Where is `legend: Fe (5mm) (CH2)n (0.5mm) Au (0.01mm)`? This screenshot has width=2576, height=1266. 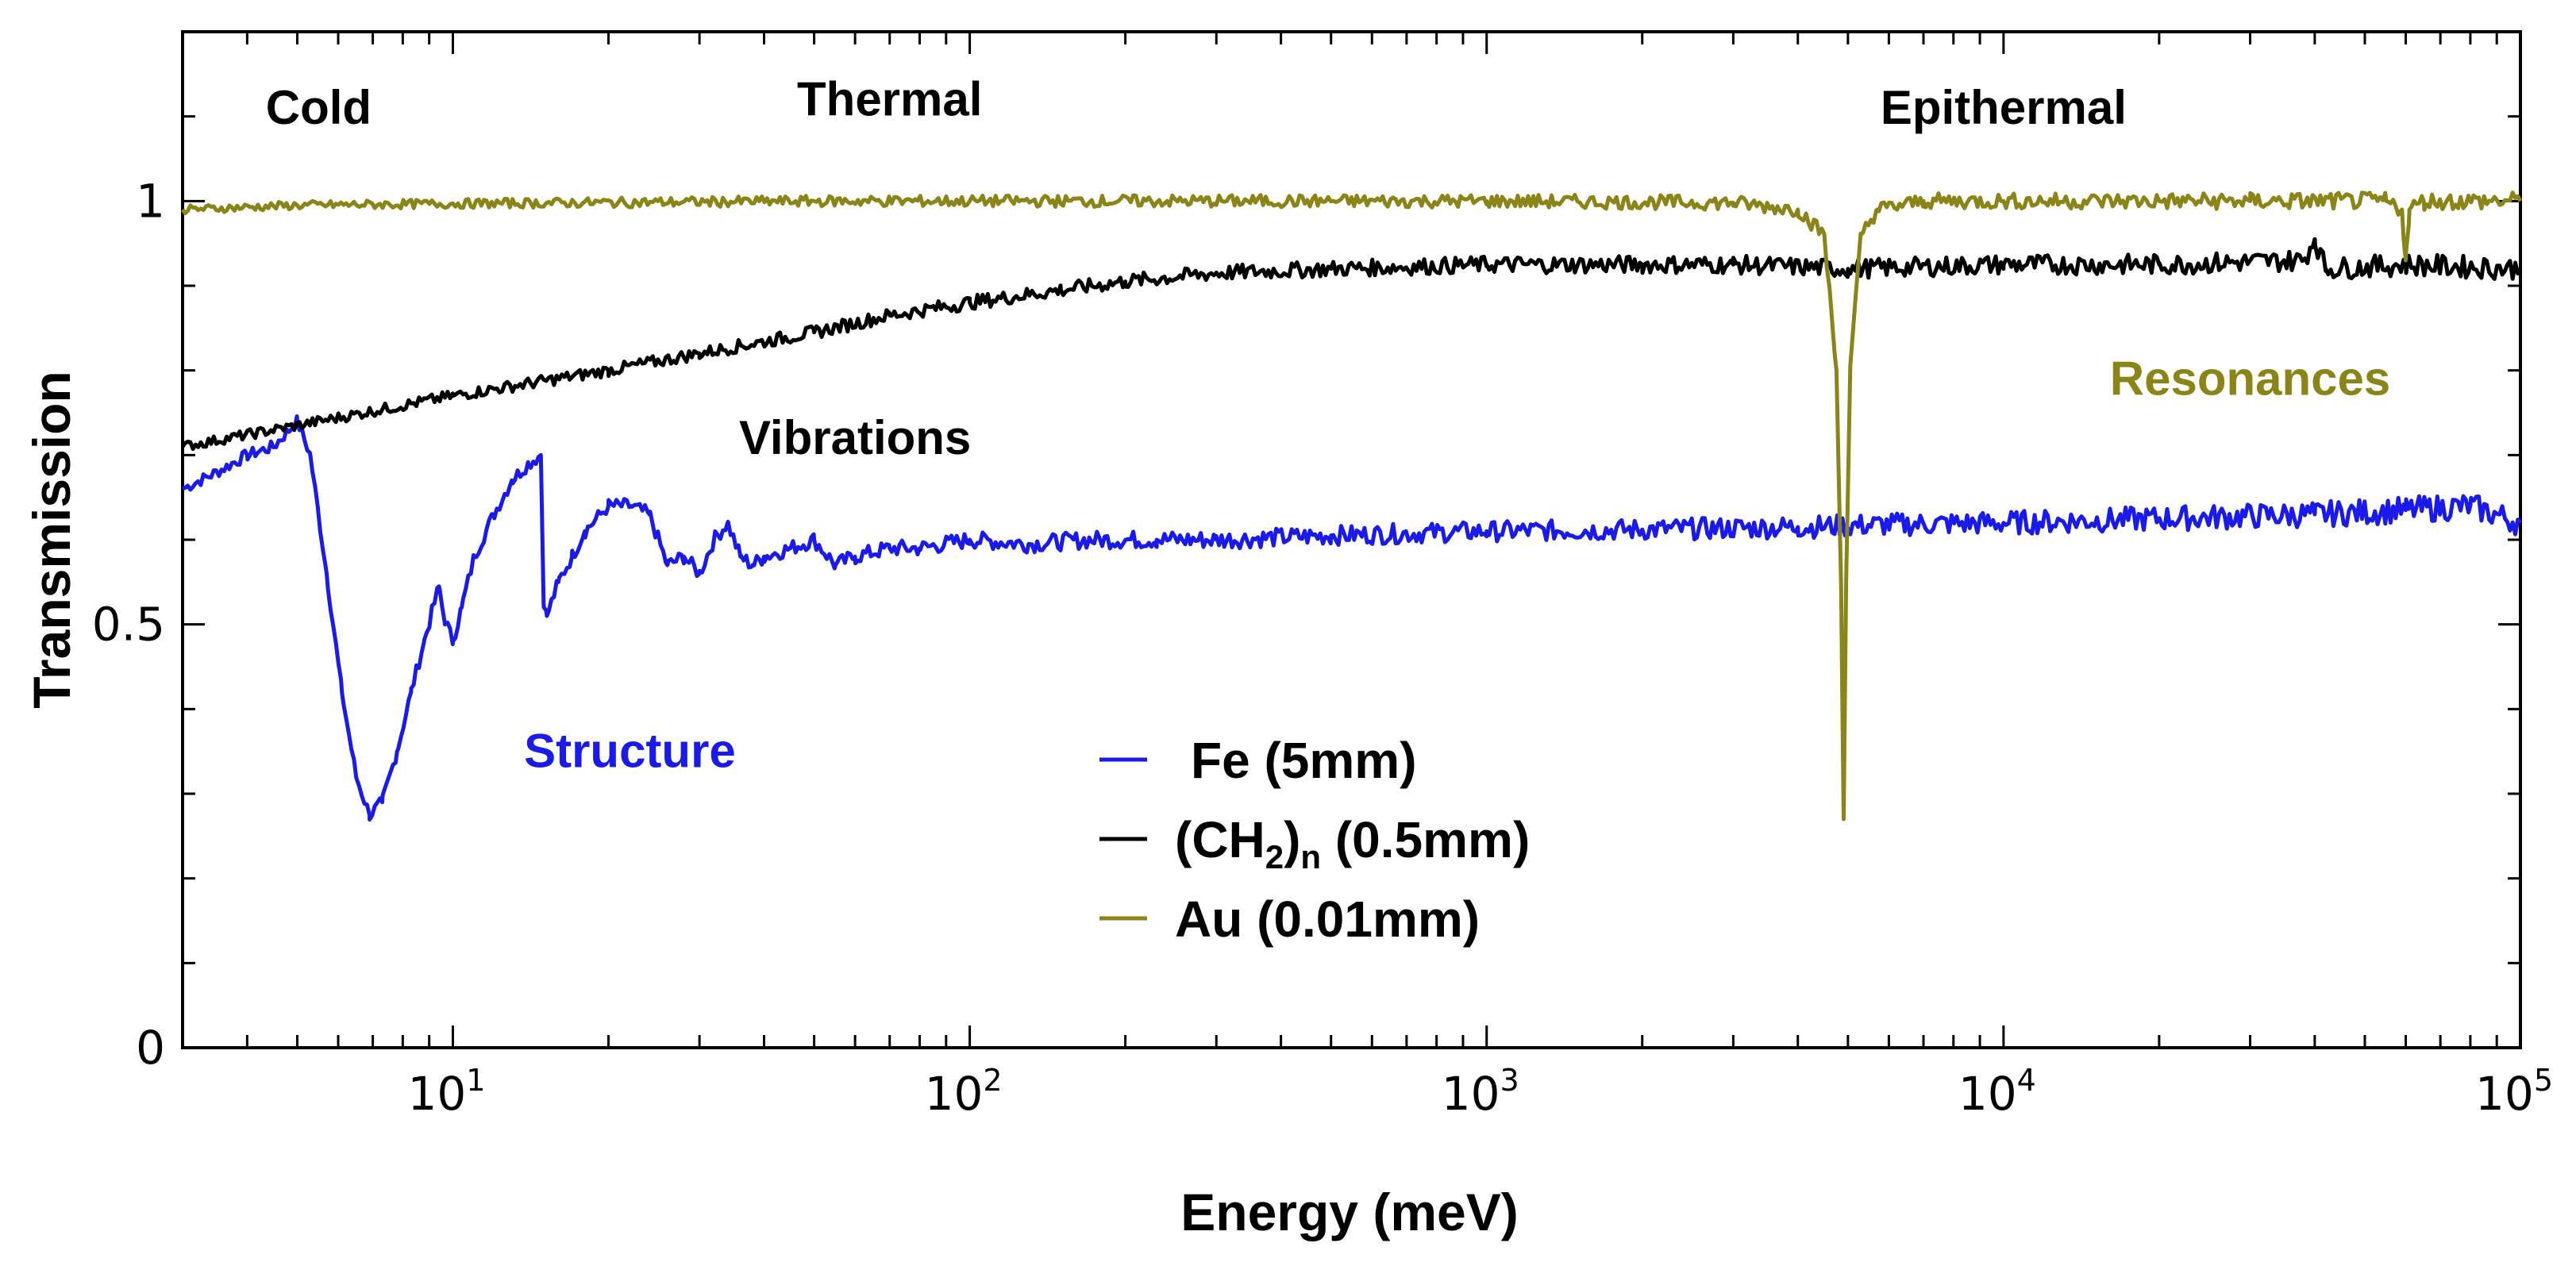
legend: Fe (5mm) (CH2)n (0.5mm) Au (0.01mm) is located at coordinates (1314, 840).